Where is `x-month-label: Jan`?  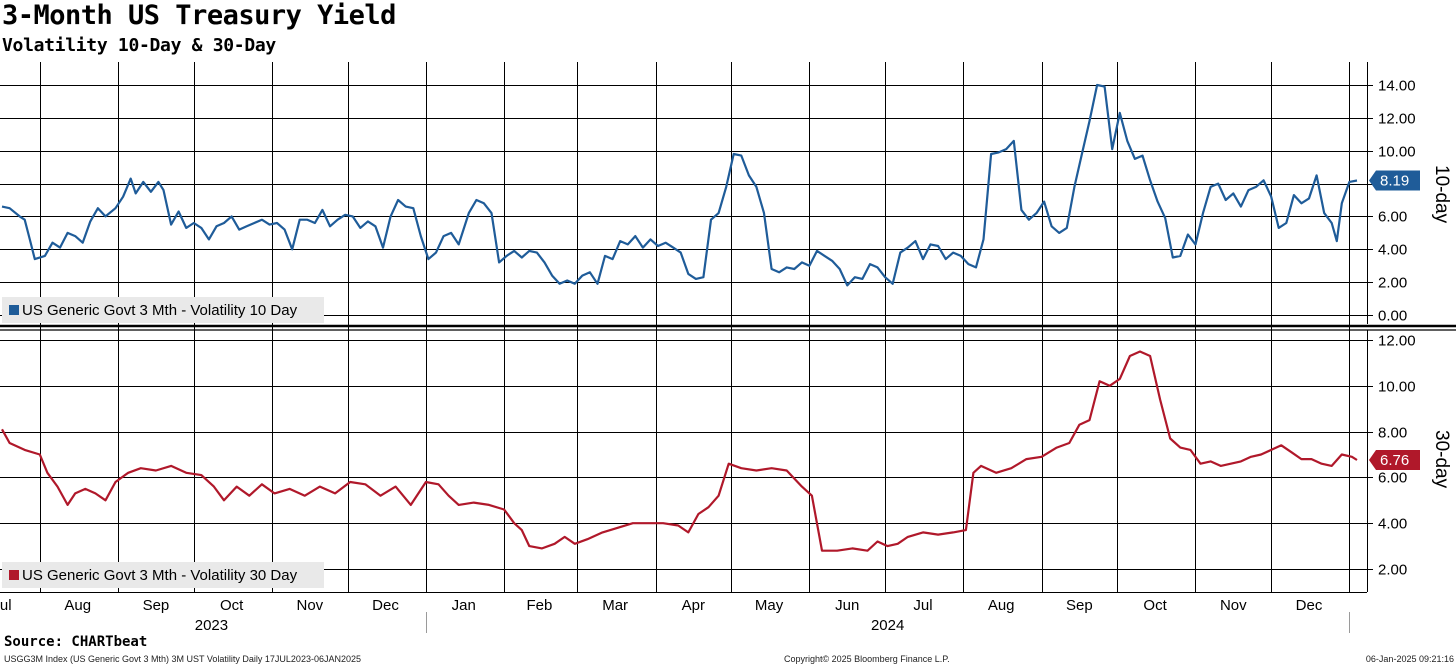 x-month-label: Jan is located at coordinates (464, 605).